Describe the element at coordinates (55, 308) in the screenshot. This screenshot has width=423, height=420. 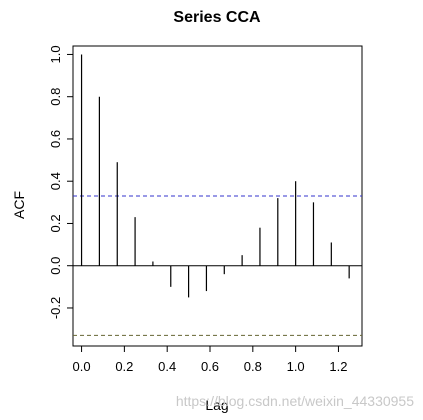
I see `y-tick-label: -0.2` at that location.